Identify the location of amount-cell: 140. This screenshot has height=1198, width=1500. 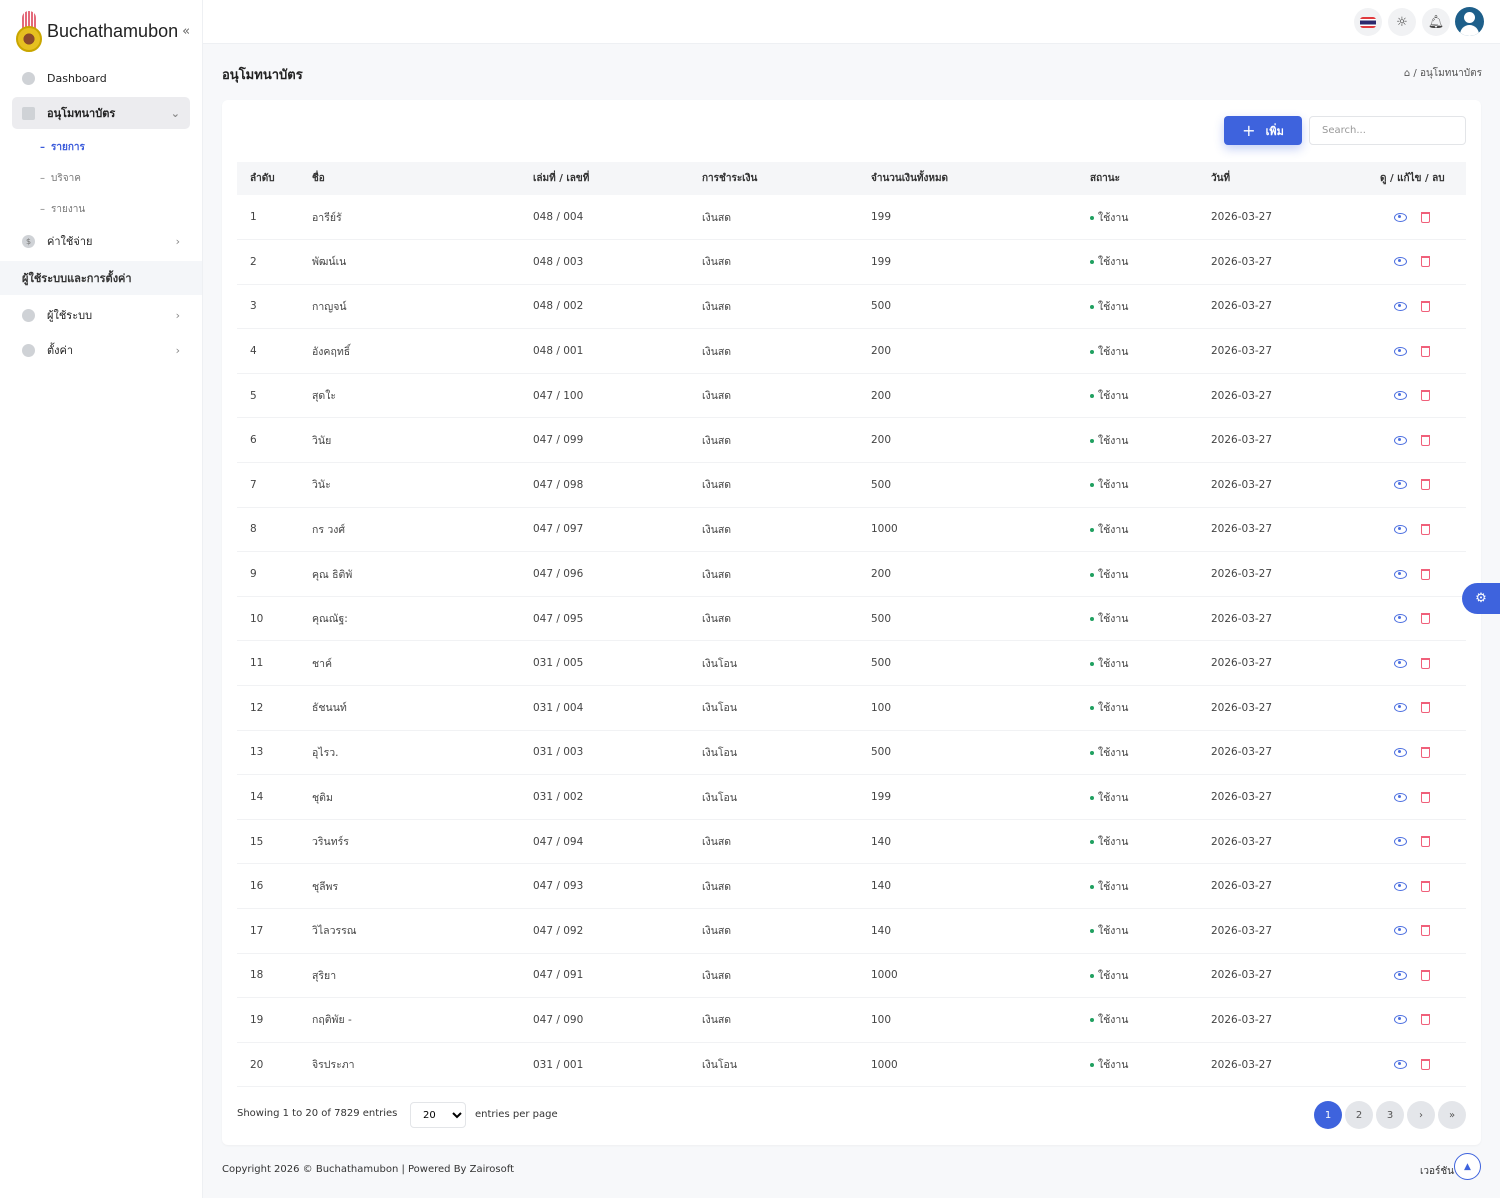
(967, 886).